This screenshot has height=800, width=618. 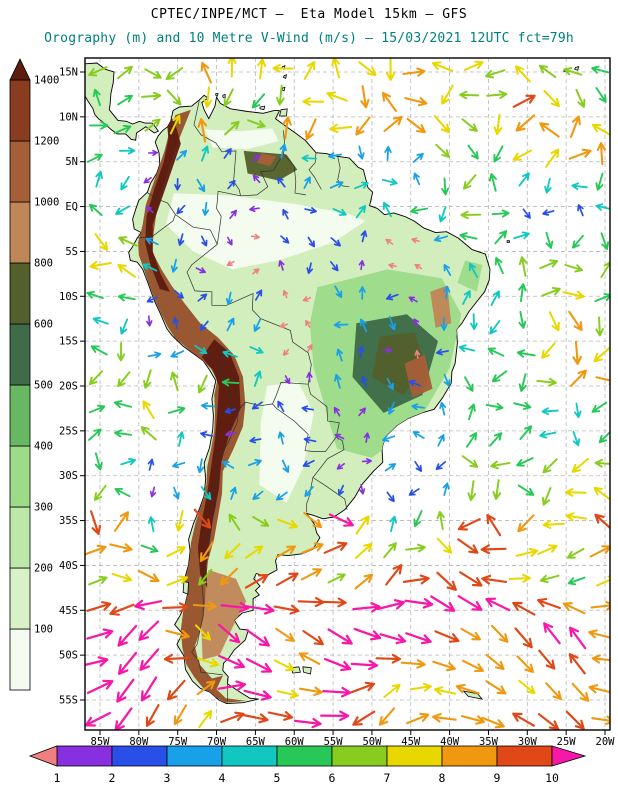 I want to click on x-axis-tick-label: 75W, so click(x=178, y=742).